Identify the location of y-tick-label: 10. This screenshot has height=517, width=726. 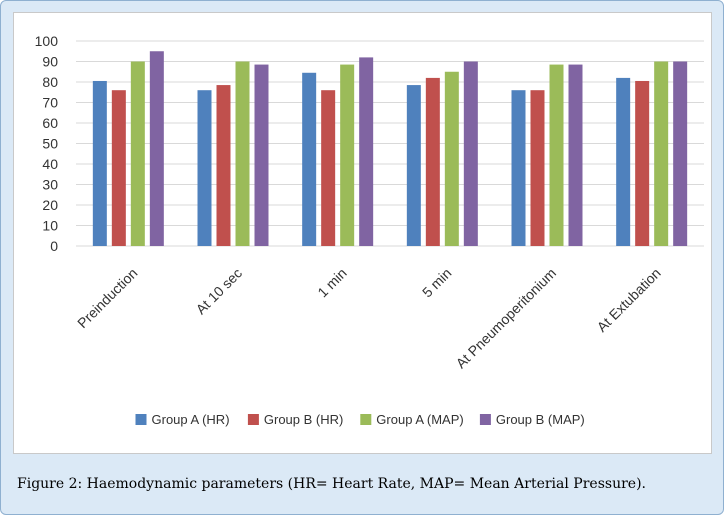
(50, 226).